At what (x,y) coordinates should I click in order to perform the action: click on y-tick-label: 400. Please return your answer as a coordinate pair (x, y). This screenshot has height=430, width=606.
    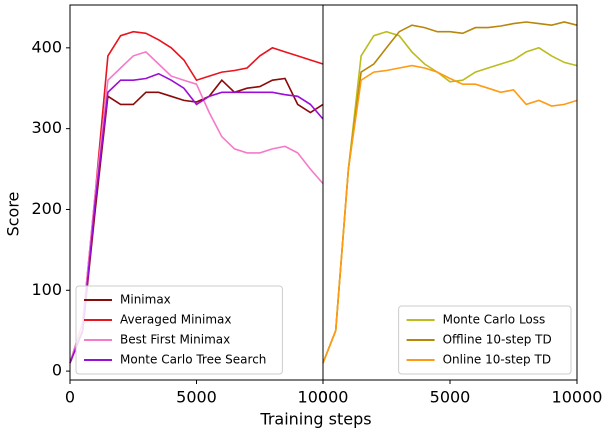
    Looking at the image, I should click on (46, 46).